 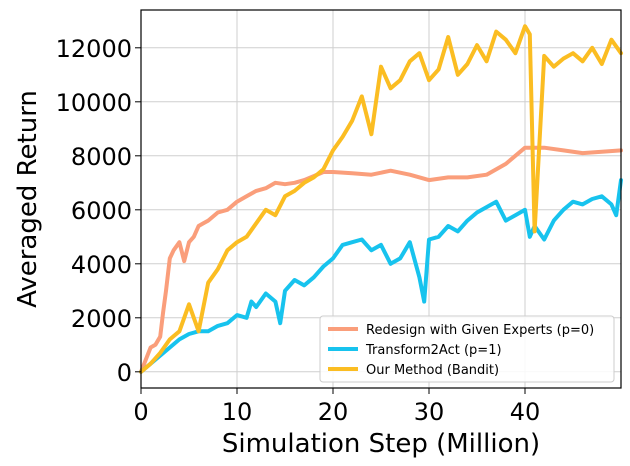 I want to click on y-tick-label: 8000, so click(x=101, y=157).